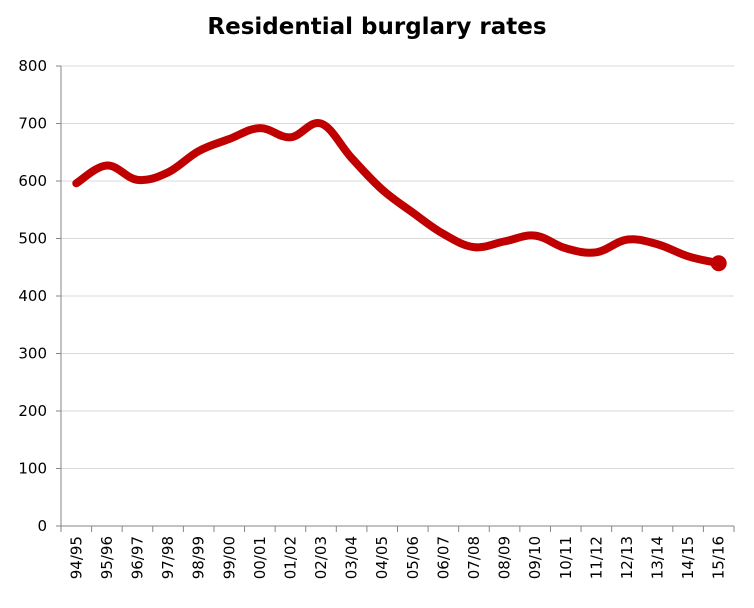 The image size is (754, 608). I want to click on x-tick-label: 09/10, so click(535, 557).